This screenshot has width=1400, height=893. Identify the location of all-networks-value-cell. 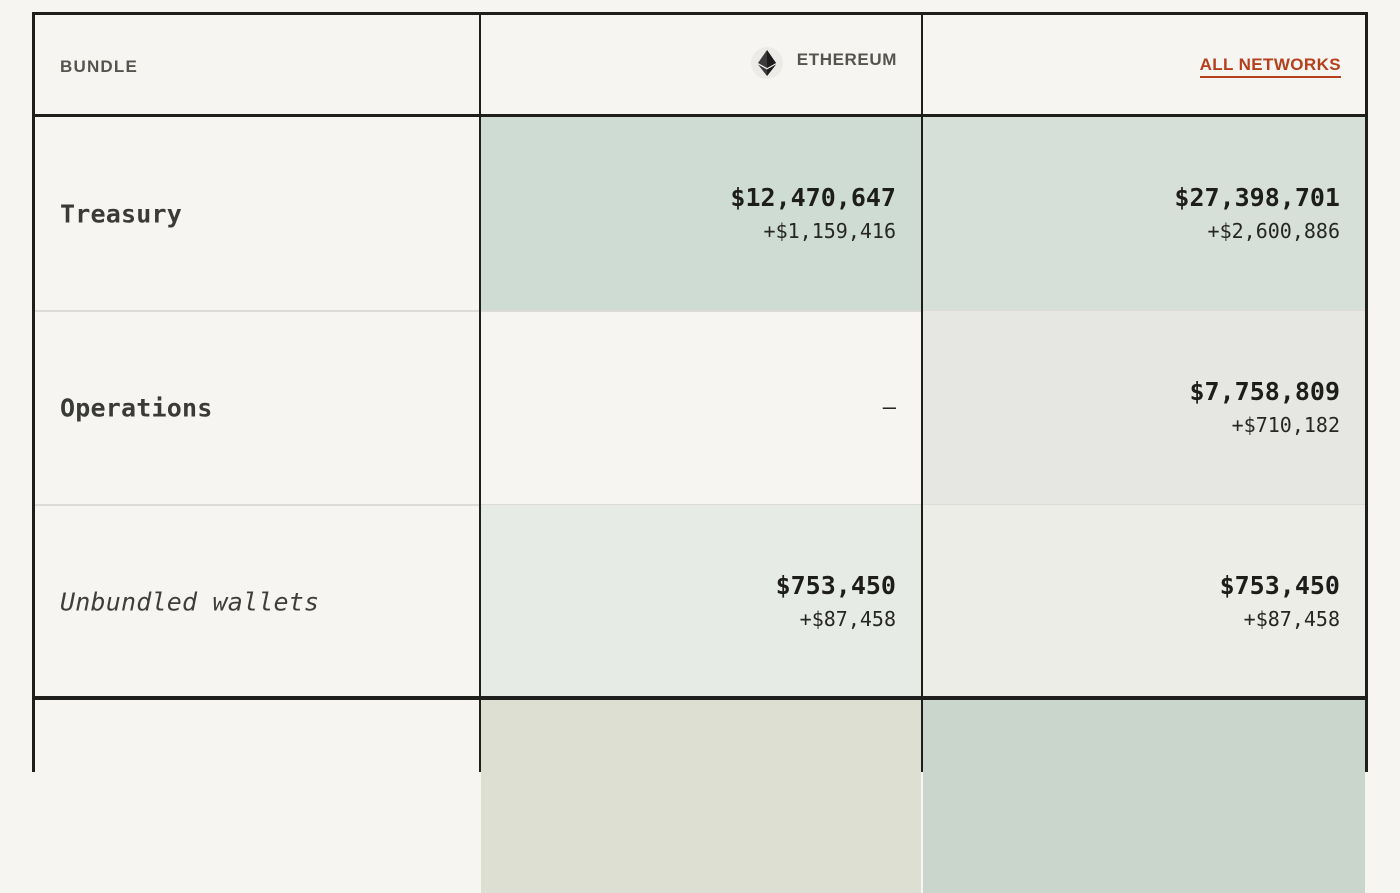
(1144, 796).